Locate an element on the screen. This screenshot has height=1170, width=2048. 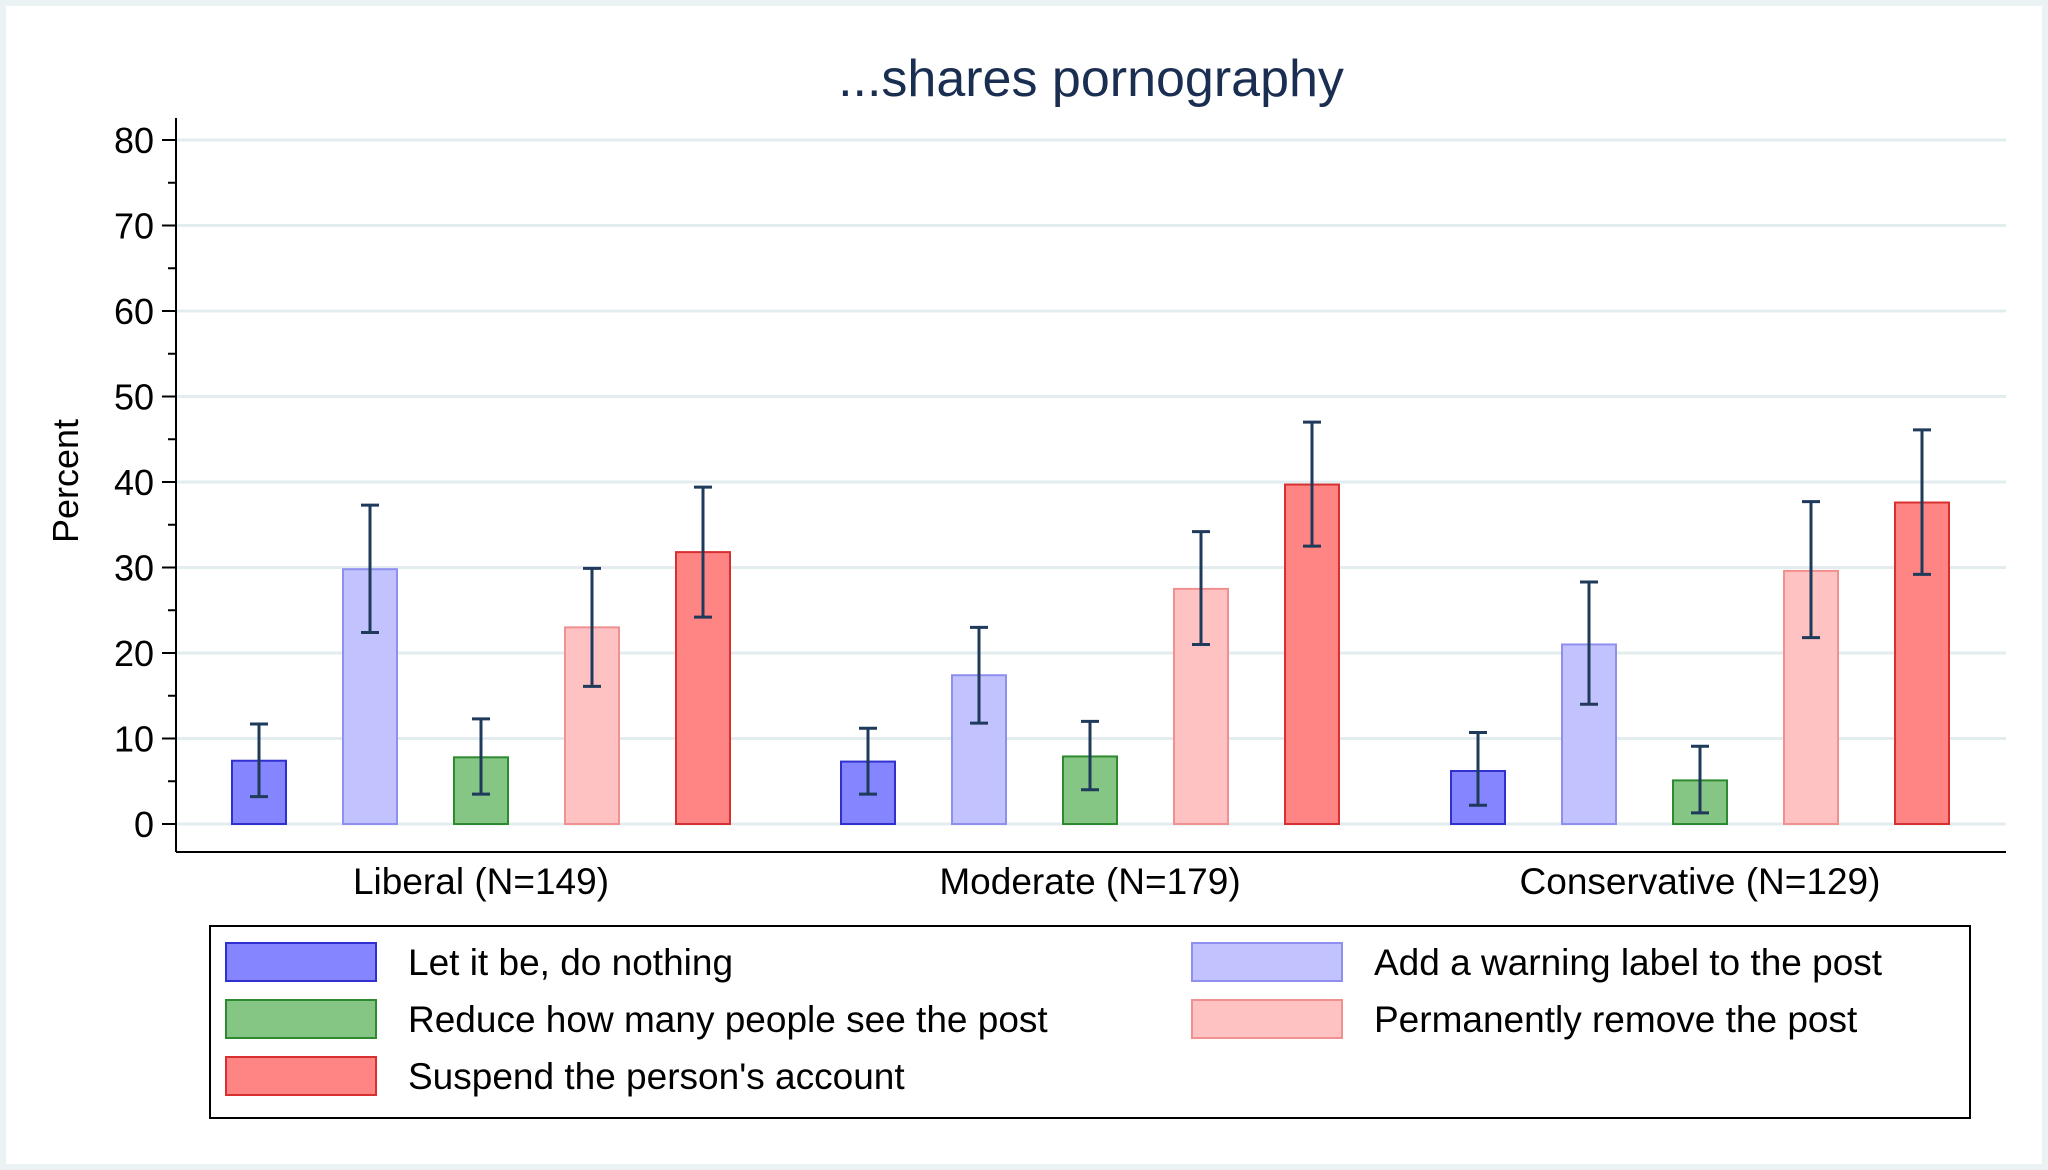
legend-label: Suspend the person's account is located at coordinates (656, 1076).